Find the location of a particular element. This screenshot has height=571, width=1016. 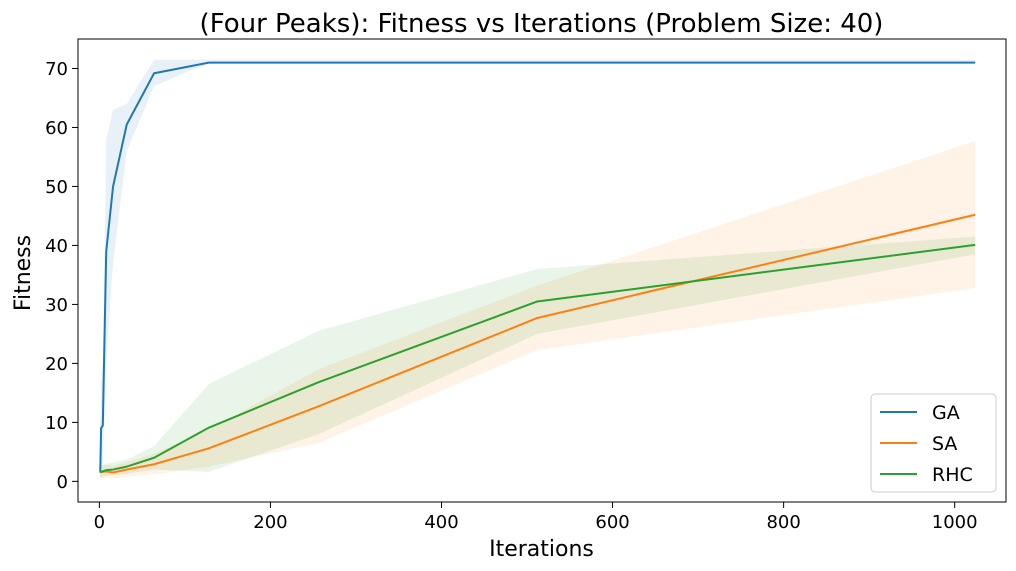

x-axis-title: Iterations is located at coordinates (541, 549).